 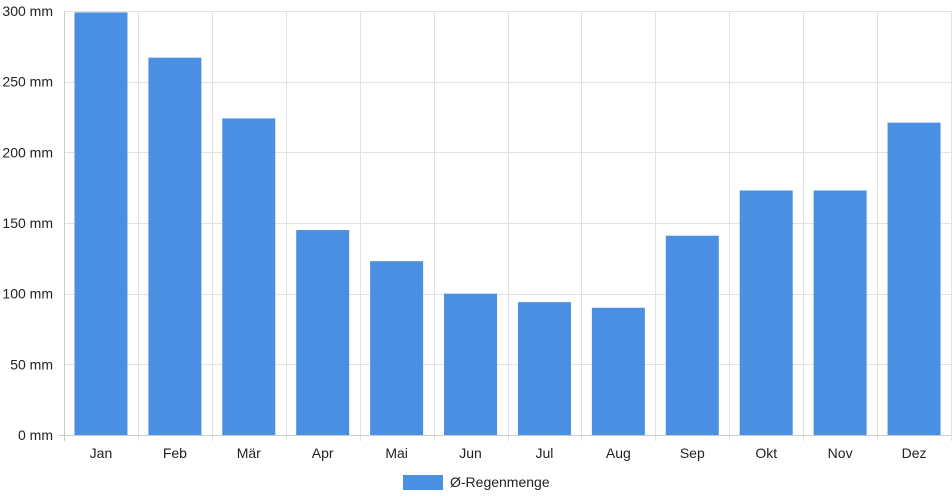 What do you see at coordinates (249, 276) in the screenshot?
I see `bar-mär` at bounding box center [249, 276].